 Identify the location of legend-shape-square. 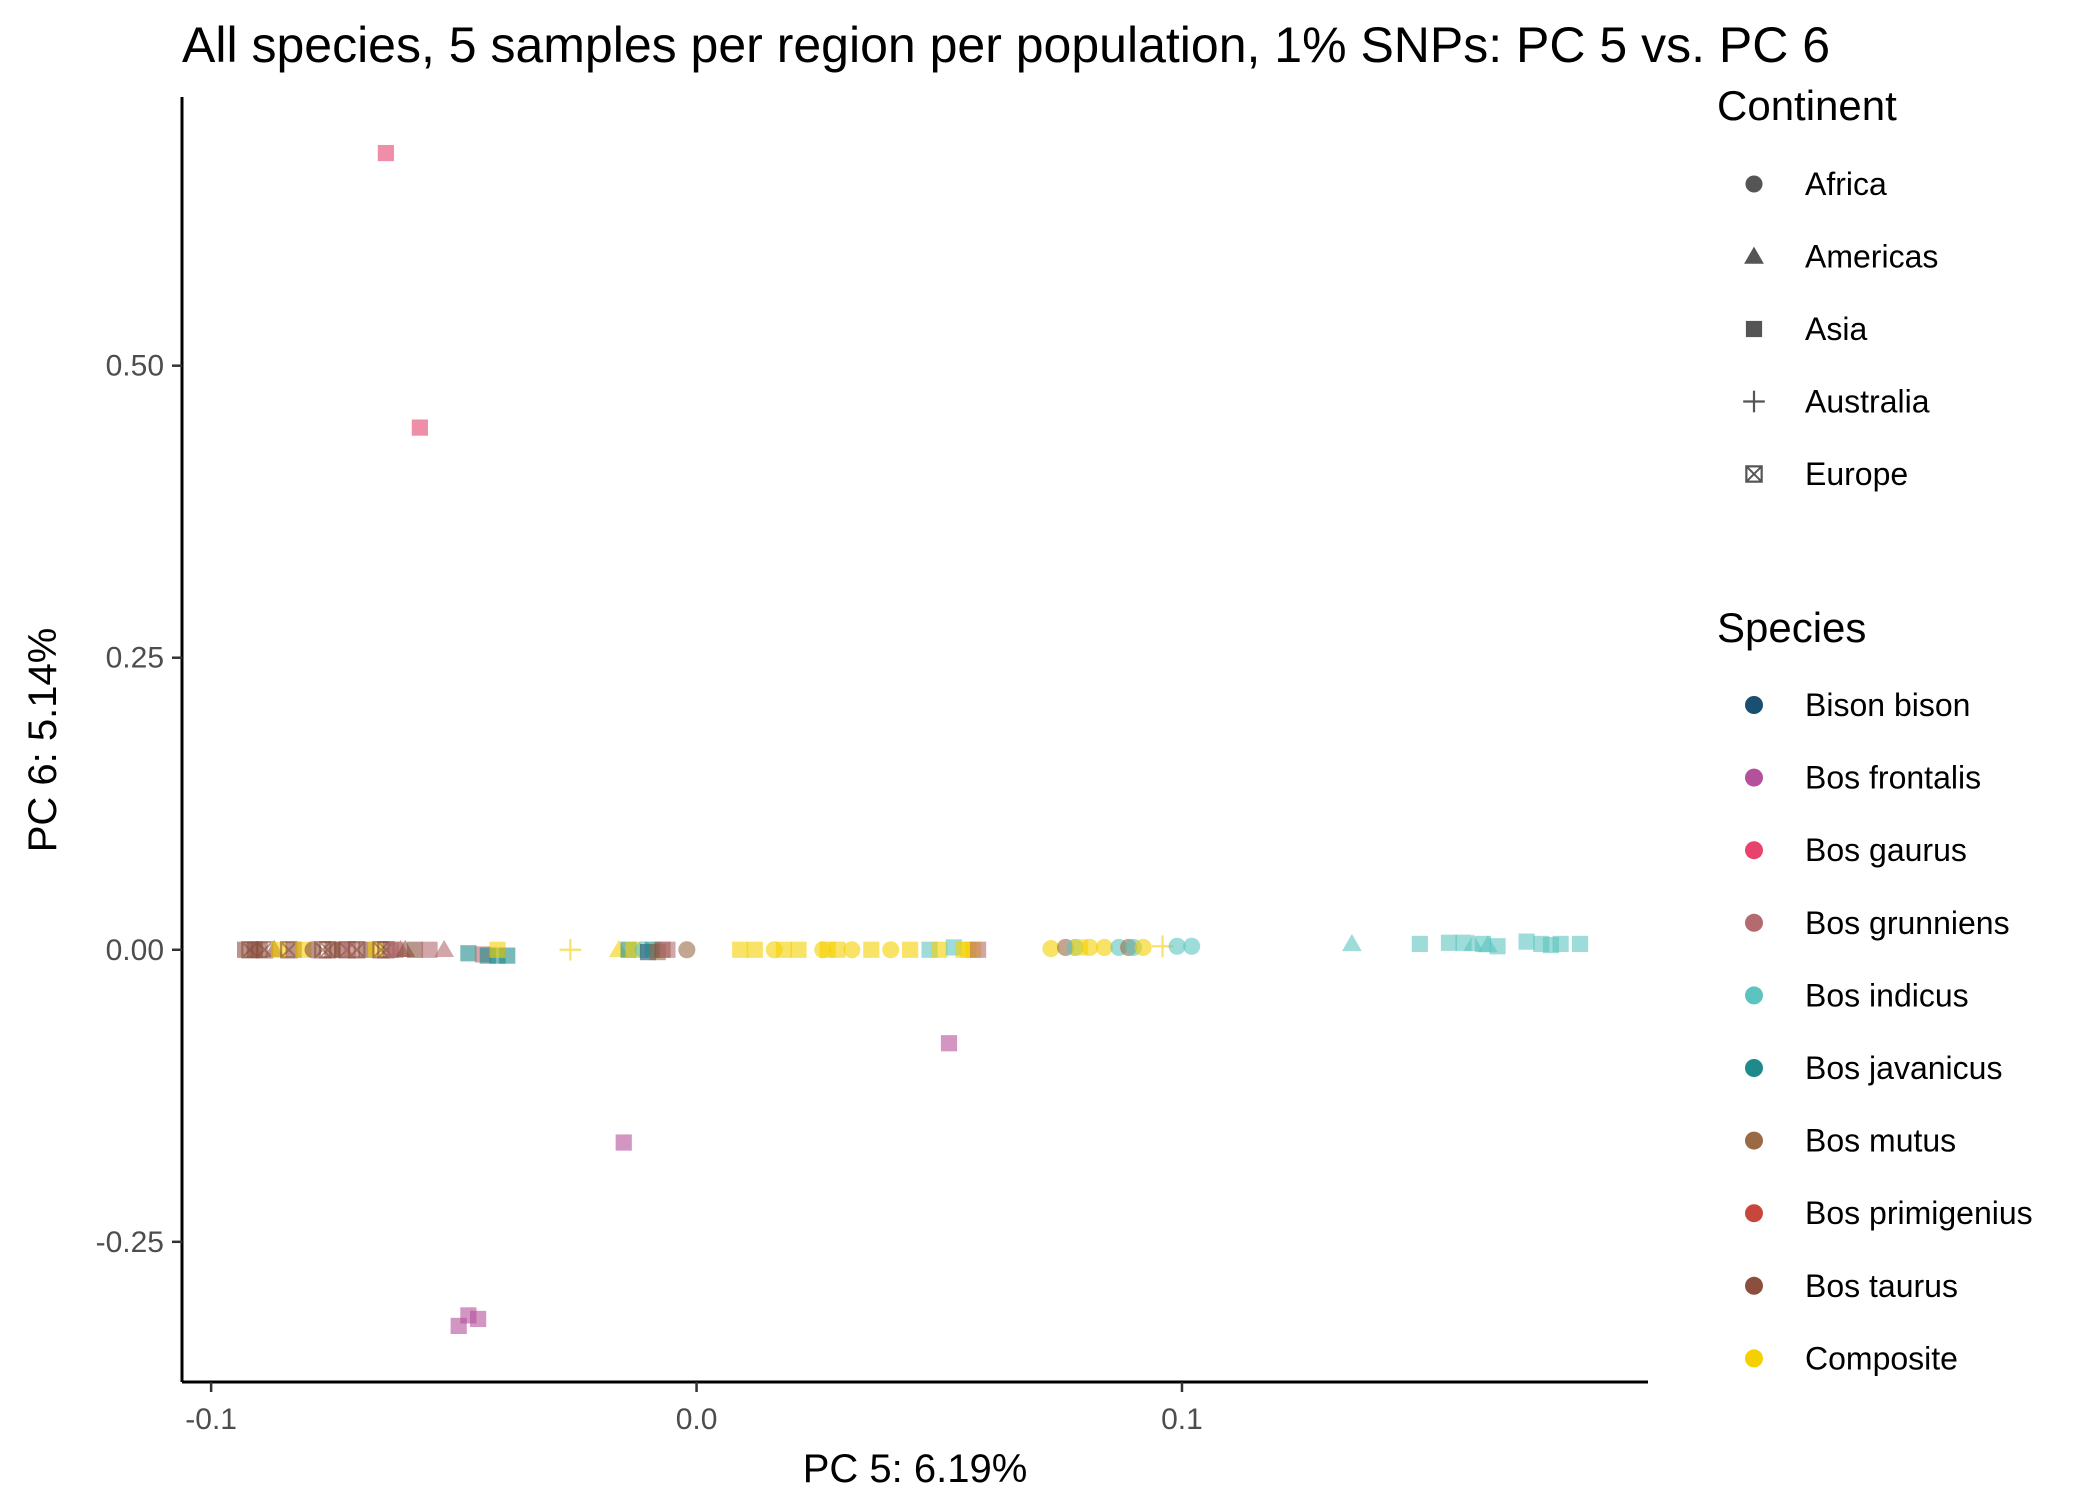
(1754, 329).